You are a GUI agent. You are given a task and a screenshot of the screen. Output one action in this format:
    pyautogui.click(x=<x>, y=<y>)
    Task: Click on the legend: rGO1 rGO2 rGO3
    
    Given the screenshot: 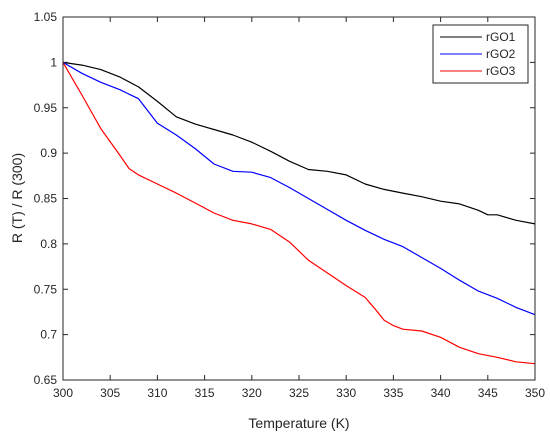 What is the action you would take?
    pyautogui.click(x=480, y=54)
    